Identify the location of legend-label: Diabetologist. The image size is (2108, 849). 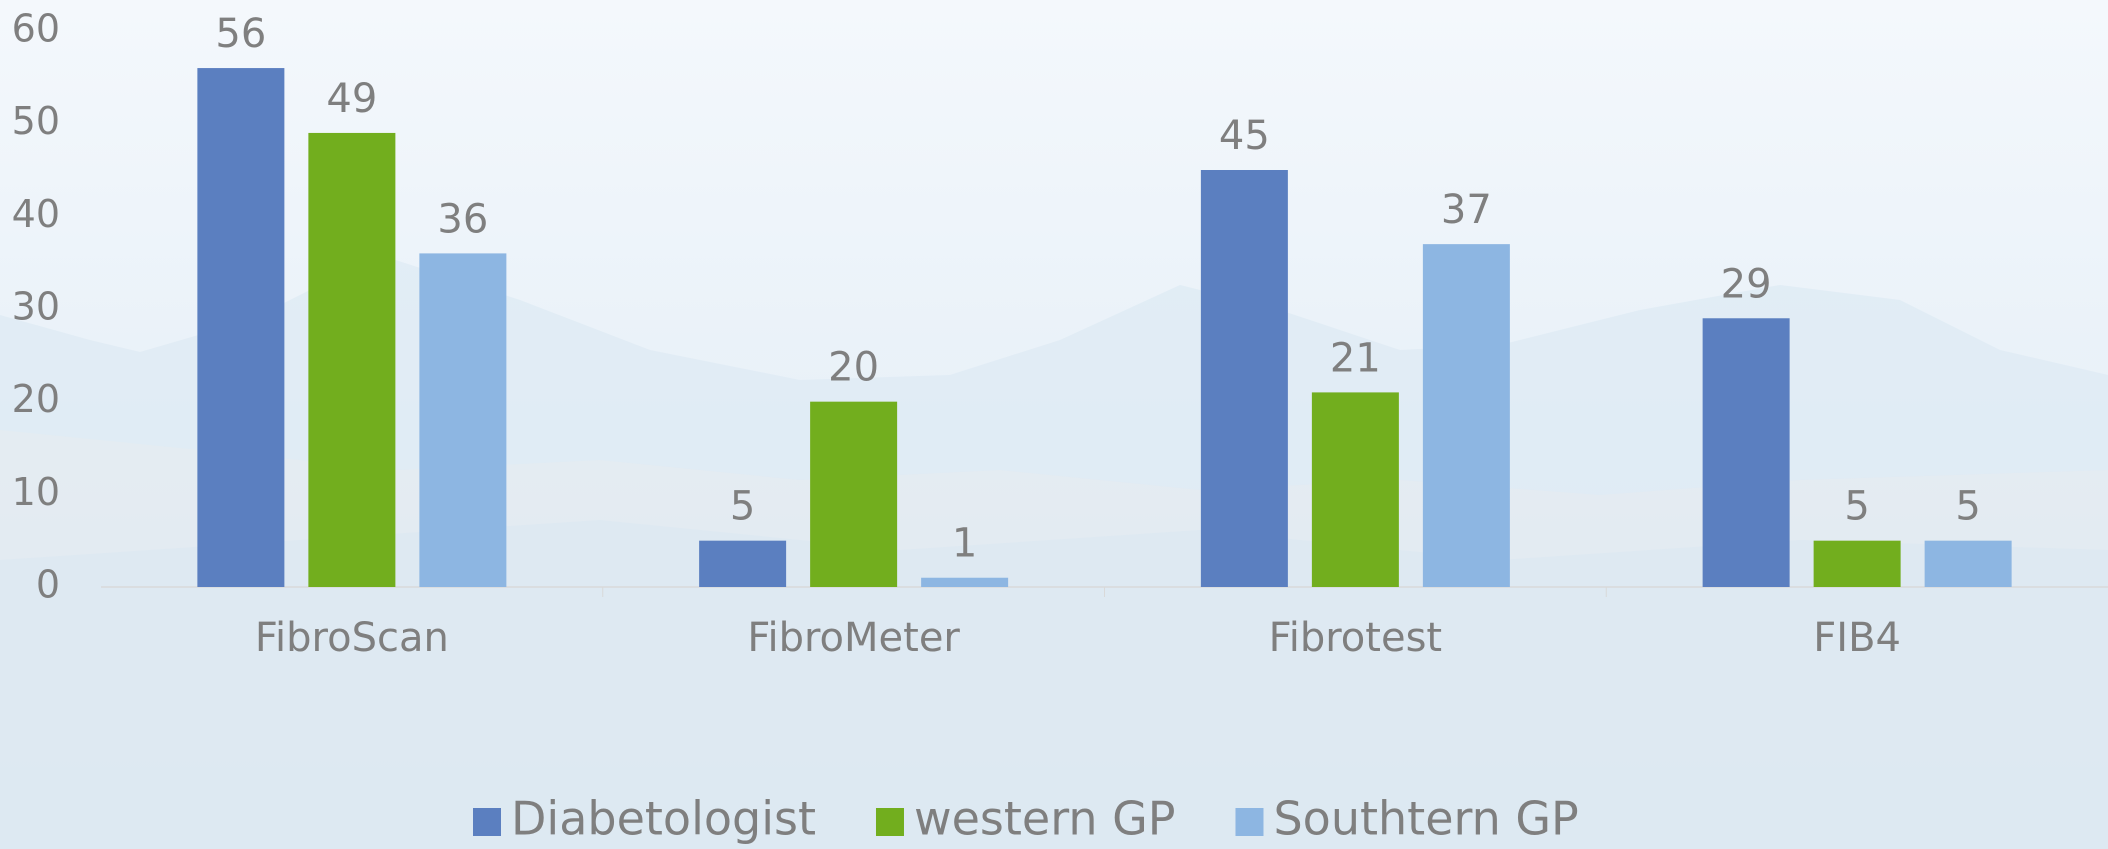
(663, 819).